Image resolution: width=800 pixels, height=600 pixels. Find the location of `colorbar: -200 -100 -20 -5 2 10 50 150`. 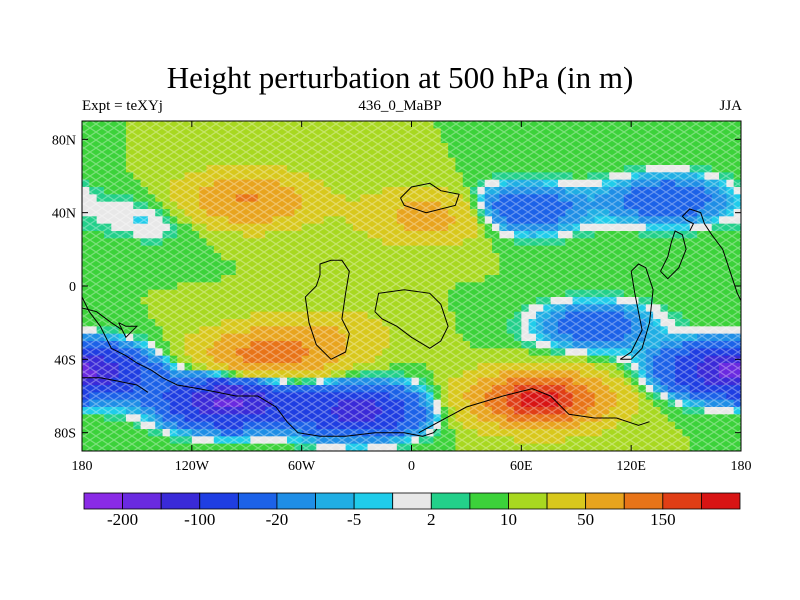

colorbar: -200 -100 -20 -5 2 10 50 150 is located at coordinates (412, 510).